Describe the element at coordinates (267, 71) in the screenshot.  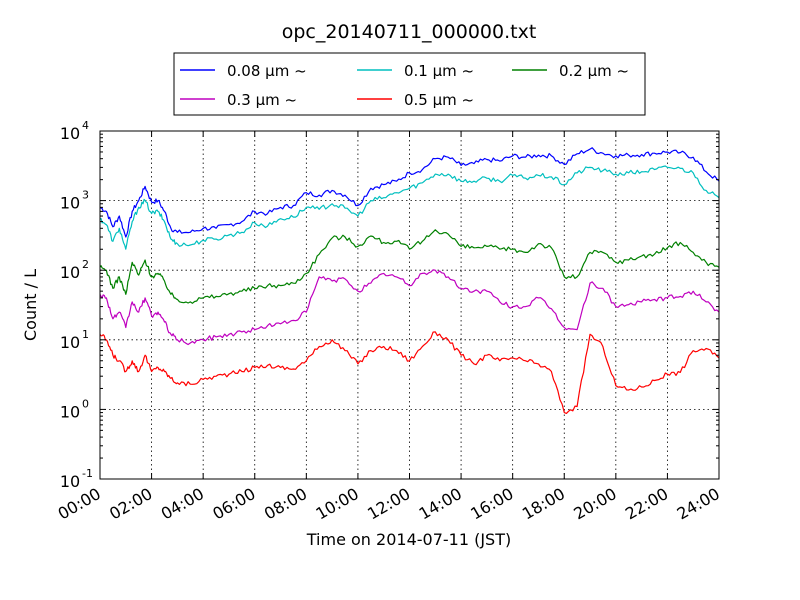
I see `legend-label: 0.08 μm ~` at that location.